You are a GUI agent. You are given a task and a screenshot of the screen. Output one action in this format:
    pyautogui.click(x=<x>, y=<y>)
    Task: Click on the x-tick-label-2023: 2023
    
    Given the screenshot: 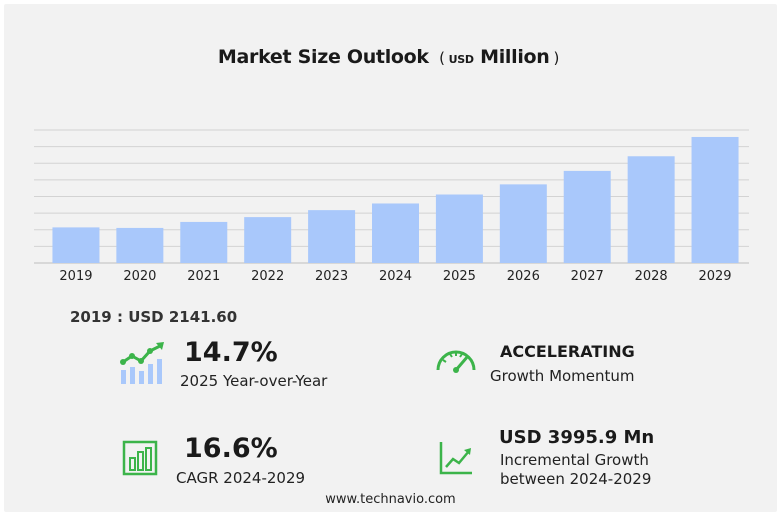 What is the action you would take?
    pyautogui.click(x=331, y=276)
    